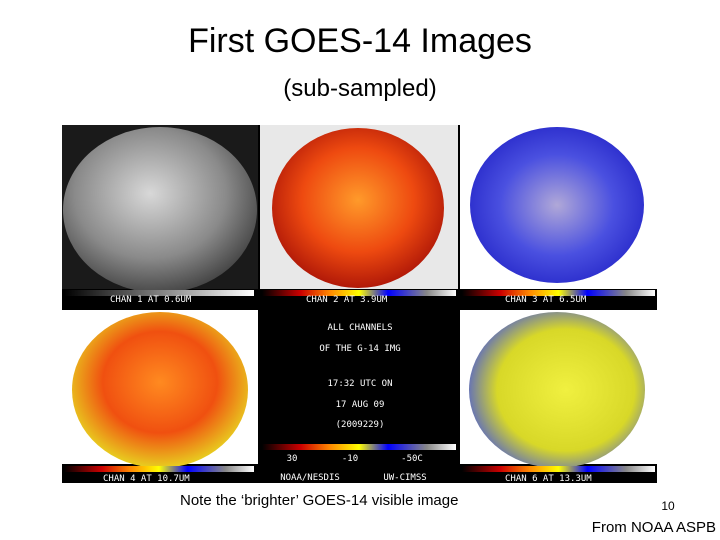  I want to click on channel-label: CHAN 3 AT 6.5UM, so click(546, 300).